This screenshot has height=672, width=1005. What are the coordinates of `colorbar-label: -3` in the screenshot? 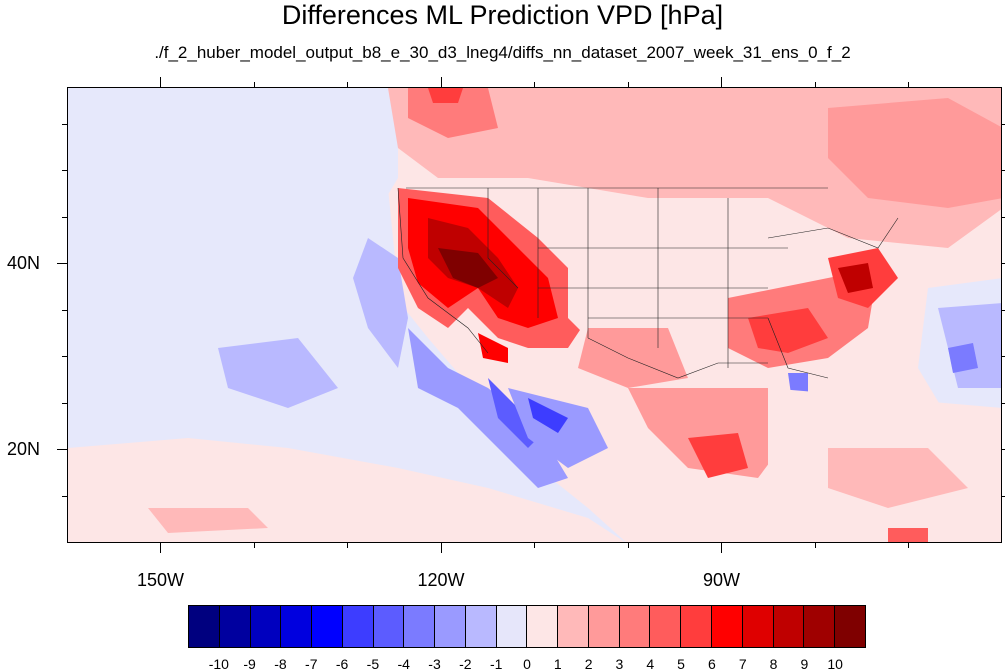 It's located at (434, 664).